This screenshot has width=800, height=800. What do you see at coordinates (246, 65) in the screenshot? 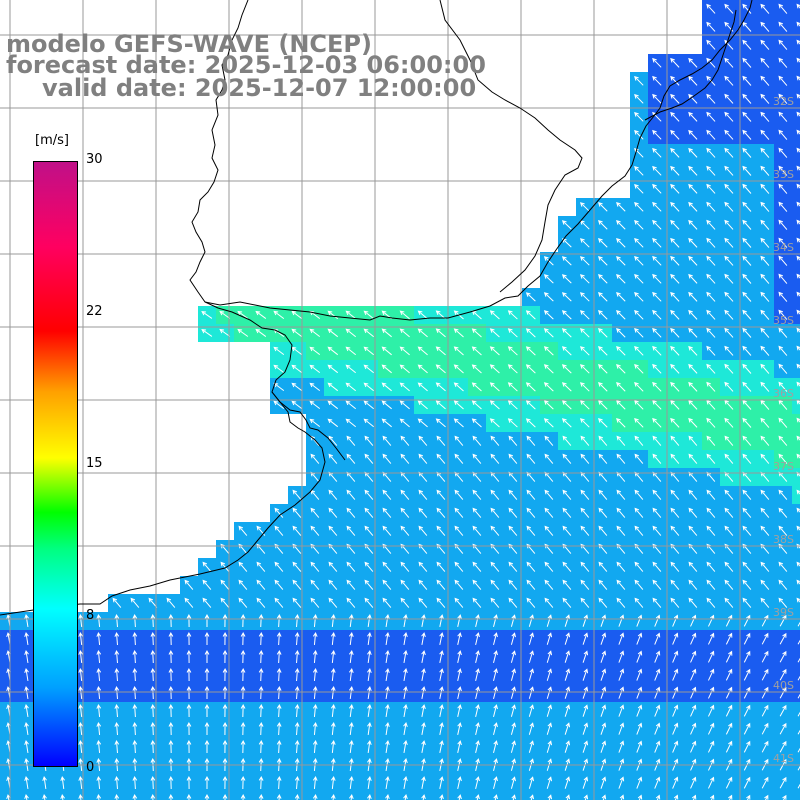
I see `forecast-date: forecast date: 2025-12-03 06:00:00` at bounding box center [246, 65].